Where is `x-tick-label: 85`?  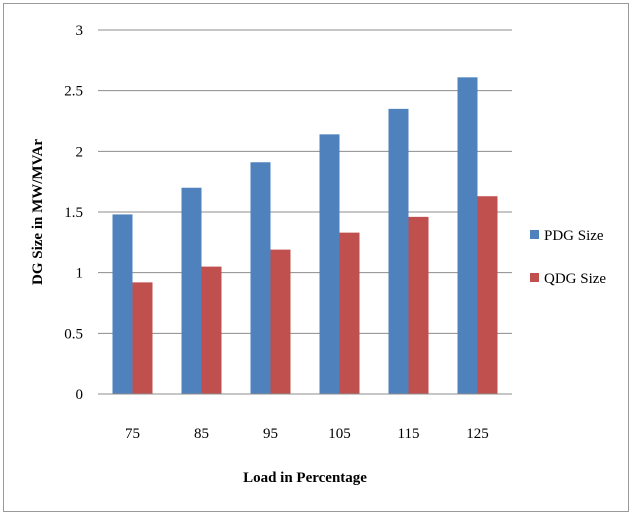 x-tick-label: 85 is located at coordinates (201, 434).